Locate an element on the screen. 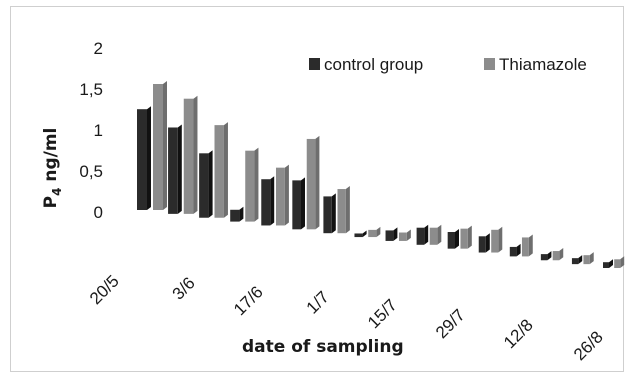 Image resolution: width=639 pixels, height=381 pixels. x-tick-label: 15/7 is located at coordinates (382, 313).